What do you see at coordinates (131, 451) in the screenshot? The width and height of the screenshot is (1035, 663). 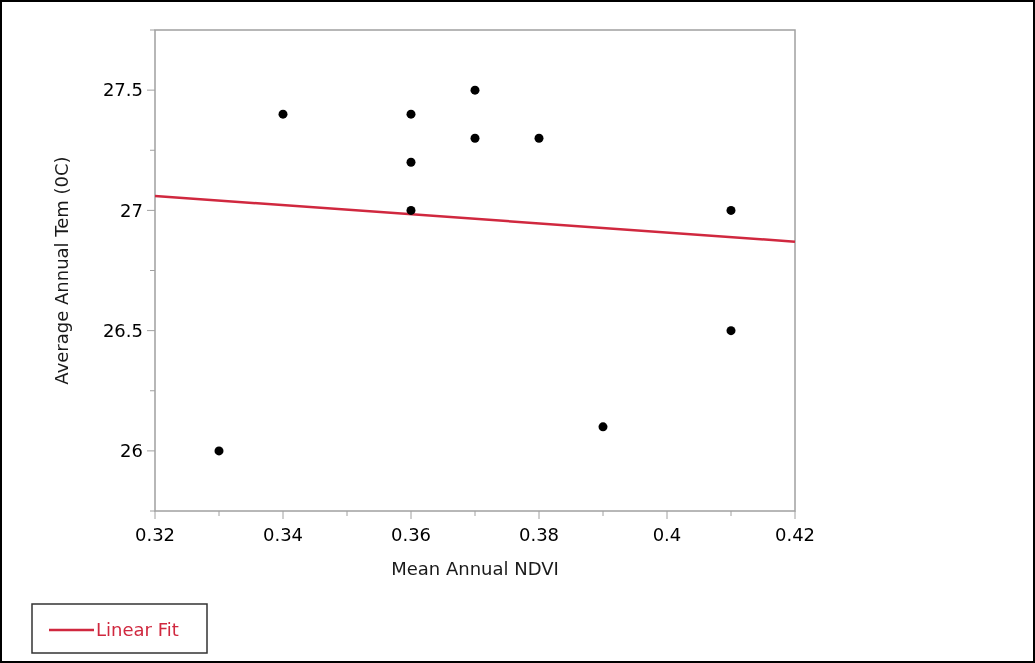 I see `y-tick-label: 26` at bounding box center [131, 451].